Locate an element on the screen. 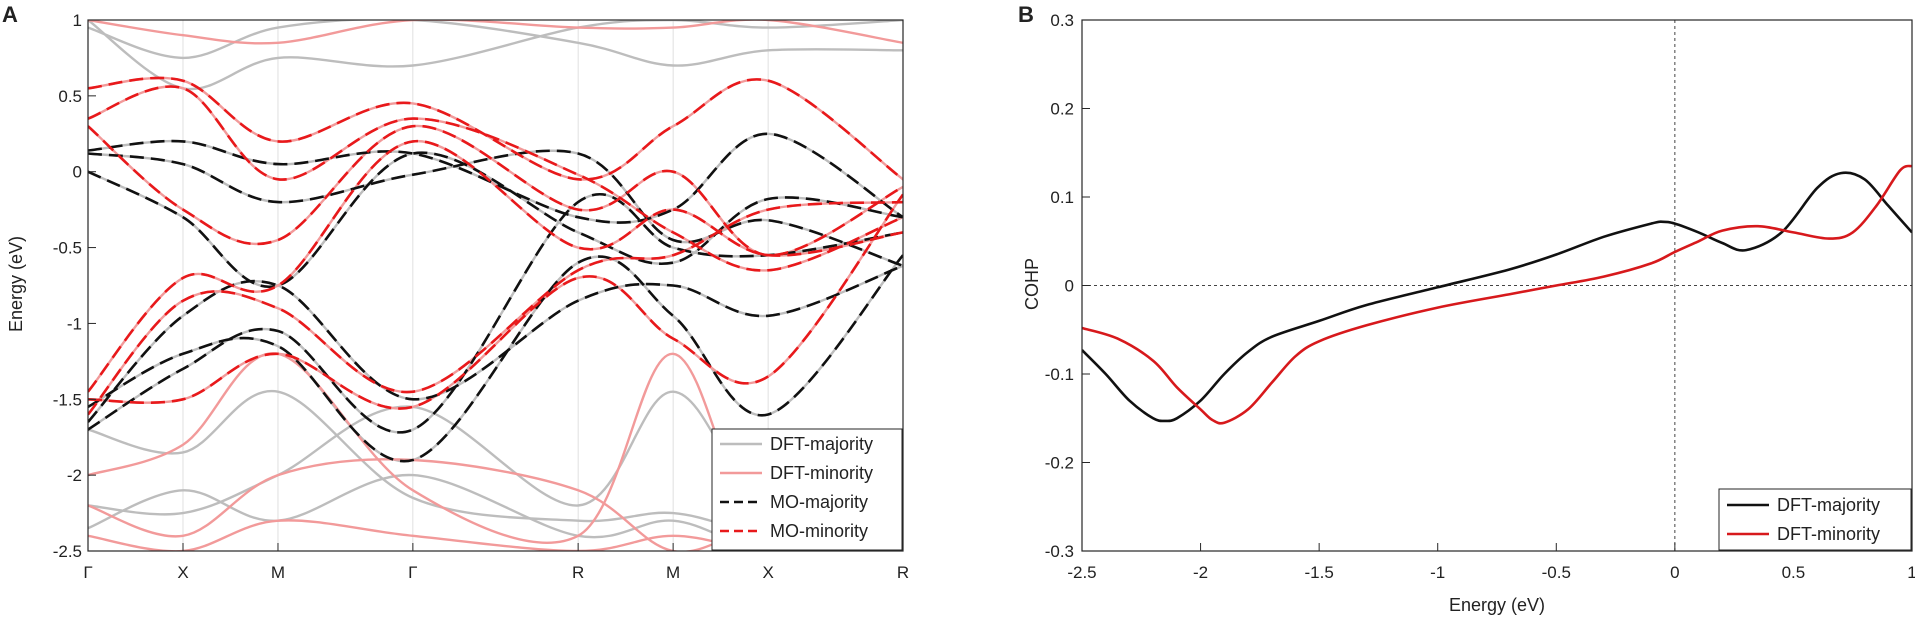 Image resolution: width=1915 pixels, height=618 pixels. x-tick-label-b: -2.5 is located at coordinates (1081, 572).